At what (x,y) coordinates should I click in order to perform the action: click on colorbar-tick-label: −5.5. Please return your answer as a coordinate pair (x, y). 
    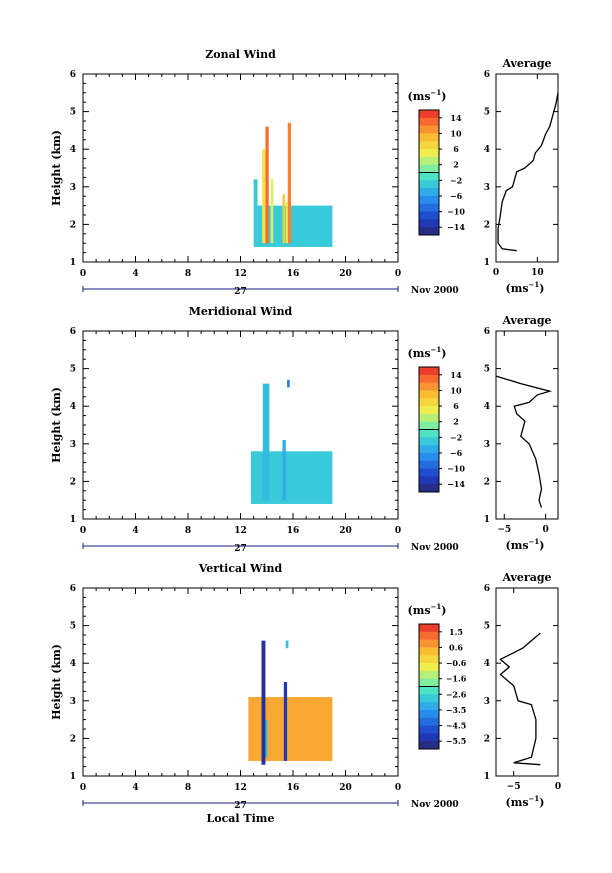
    Looking at the image, I should click on (456, 741).